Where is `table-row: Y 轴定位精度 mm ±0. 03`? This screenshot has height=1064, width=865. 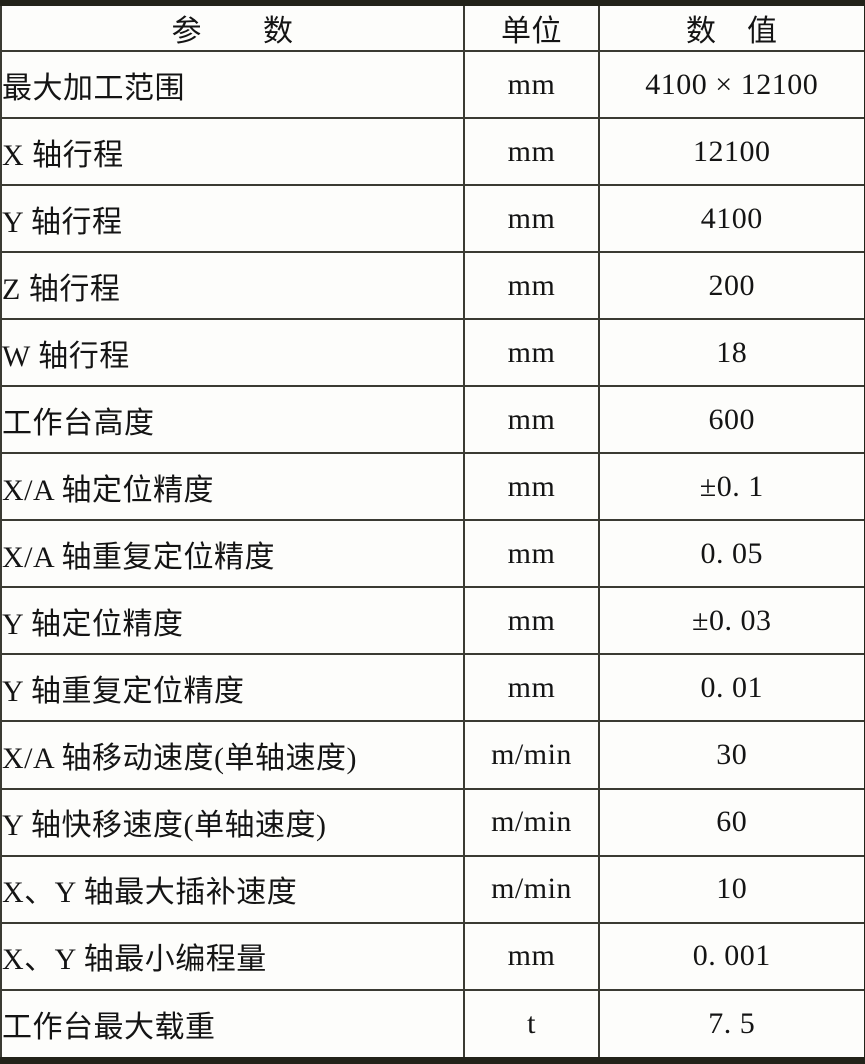 table-row: Y 轴定位精度 mm ±0. 03 is located at coordinates (432, 621).